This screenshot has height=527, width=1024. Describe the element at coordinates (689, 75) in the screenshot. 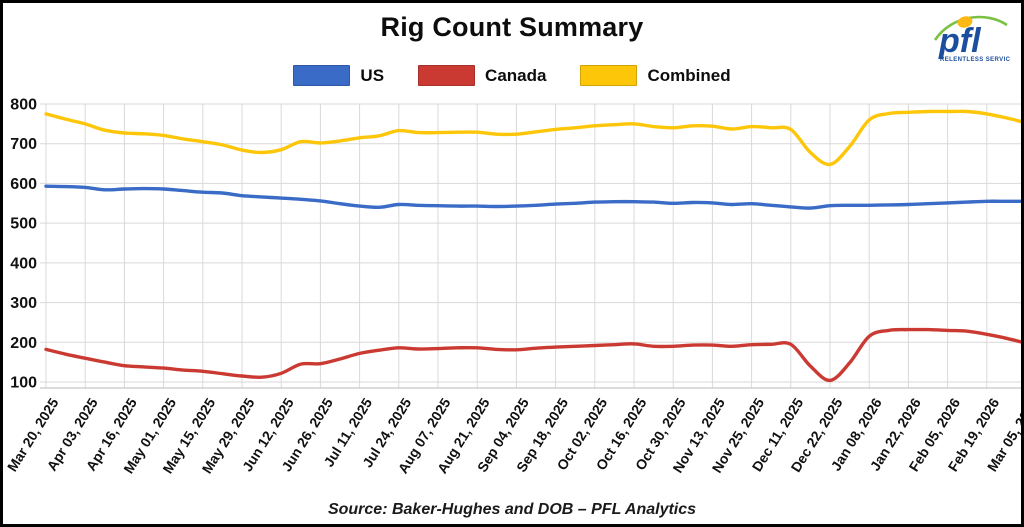

I see `legend-label-combined: Combined` at that location.